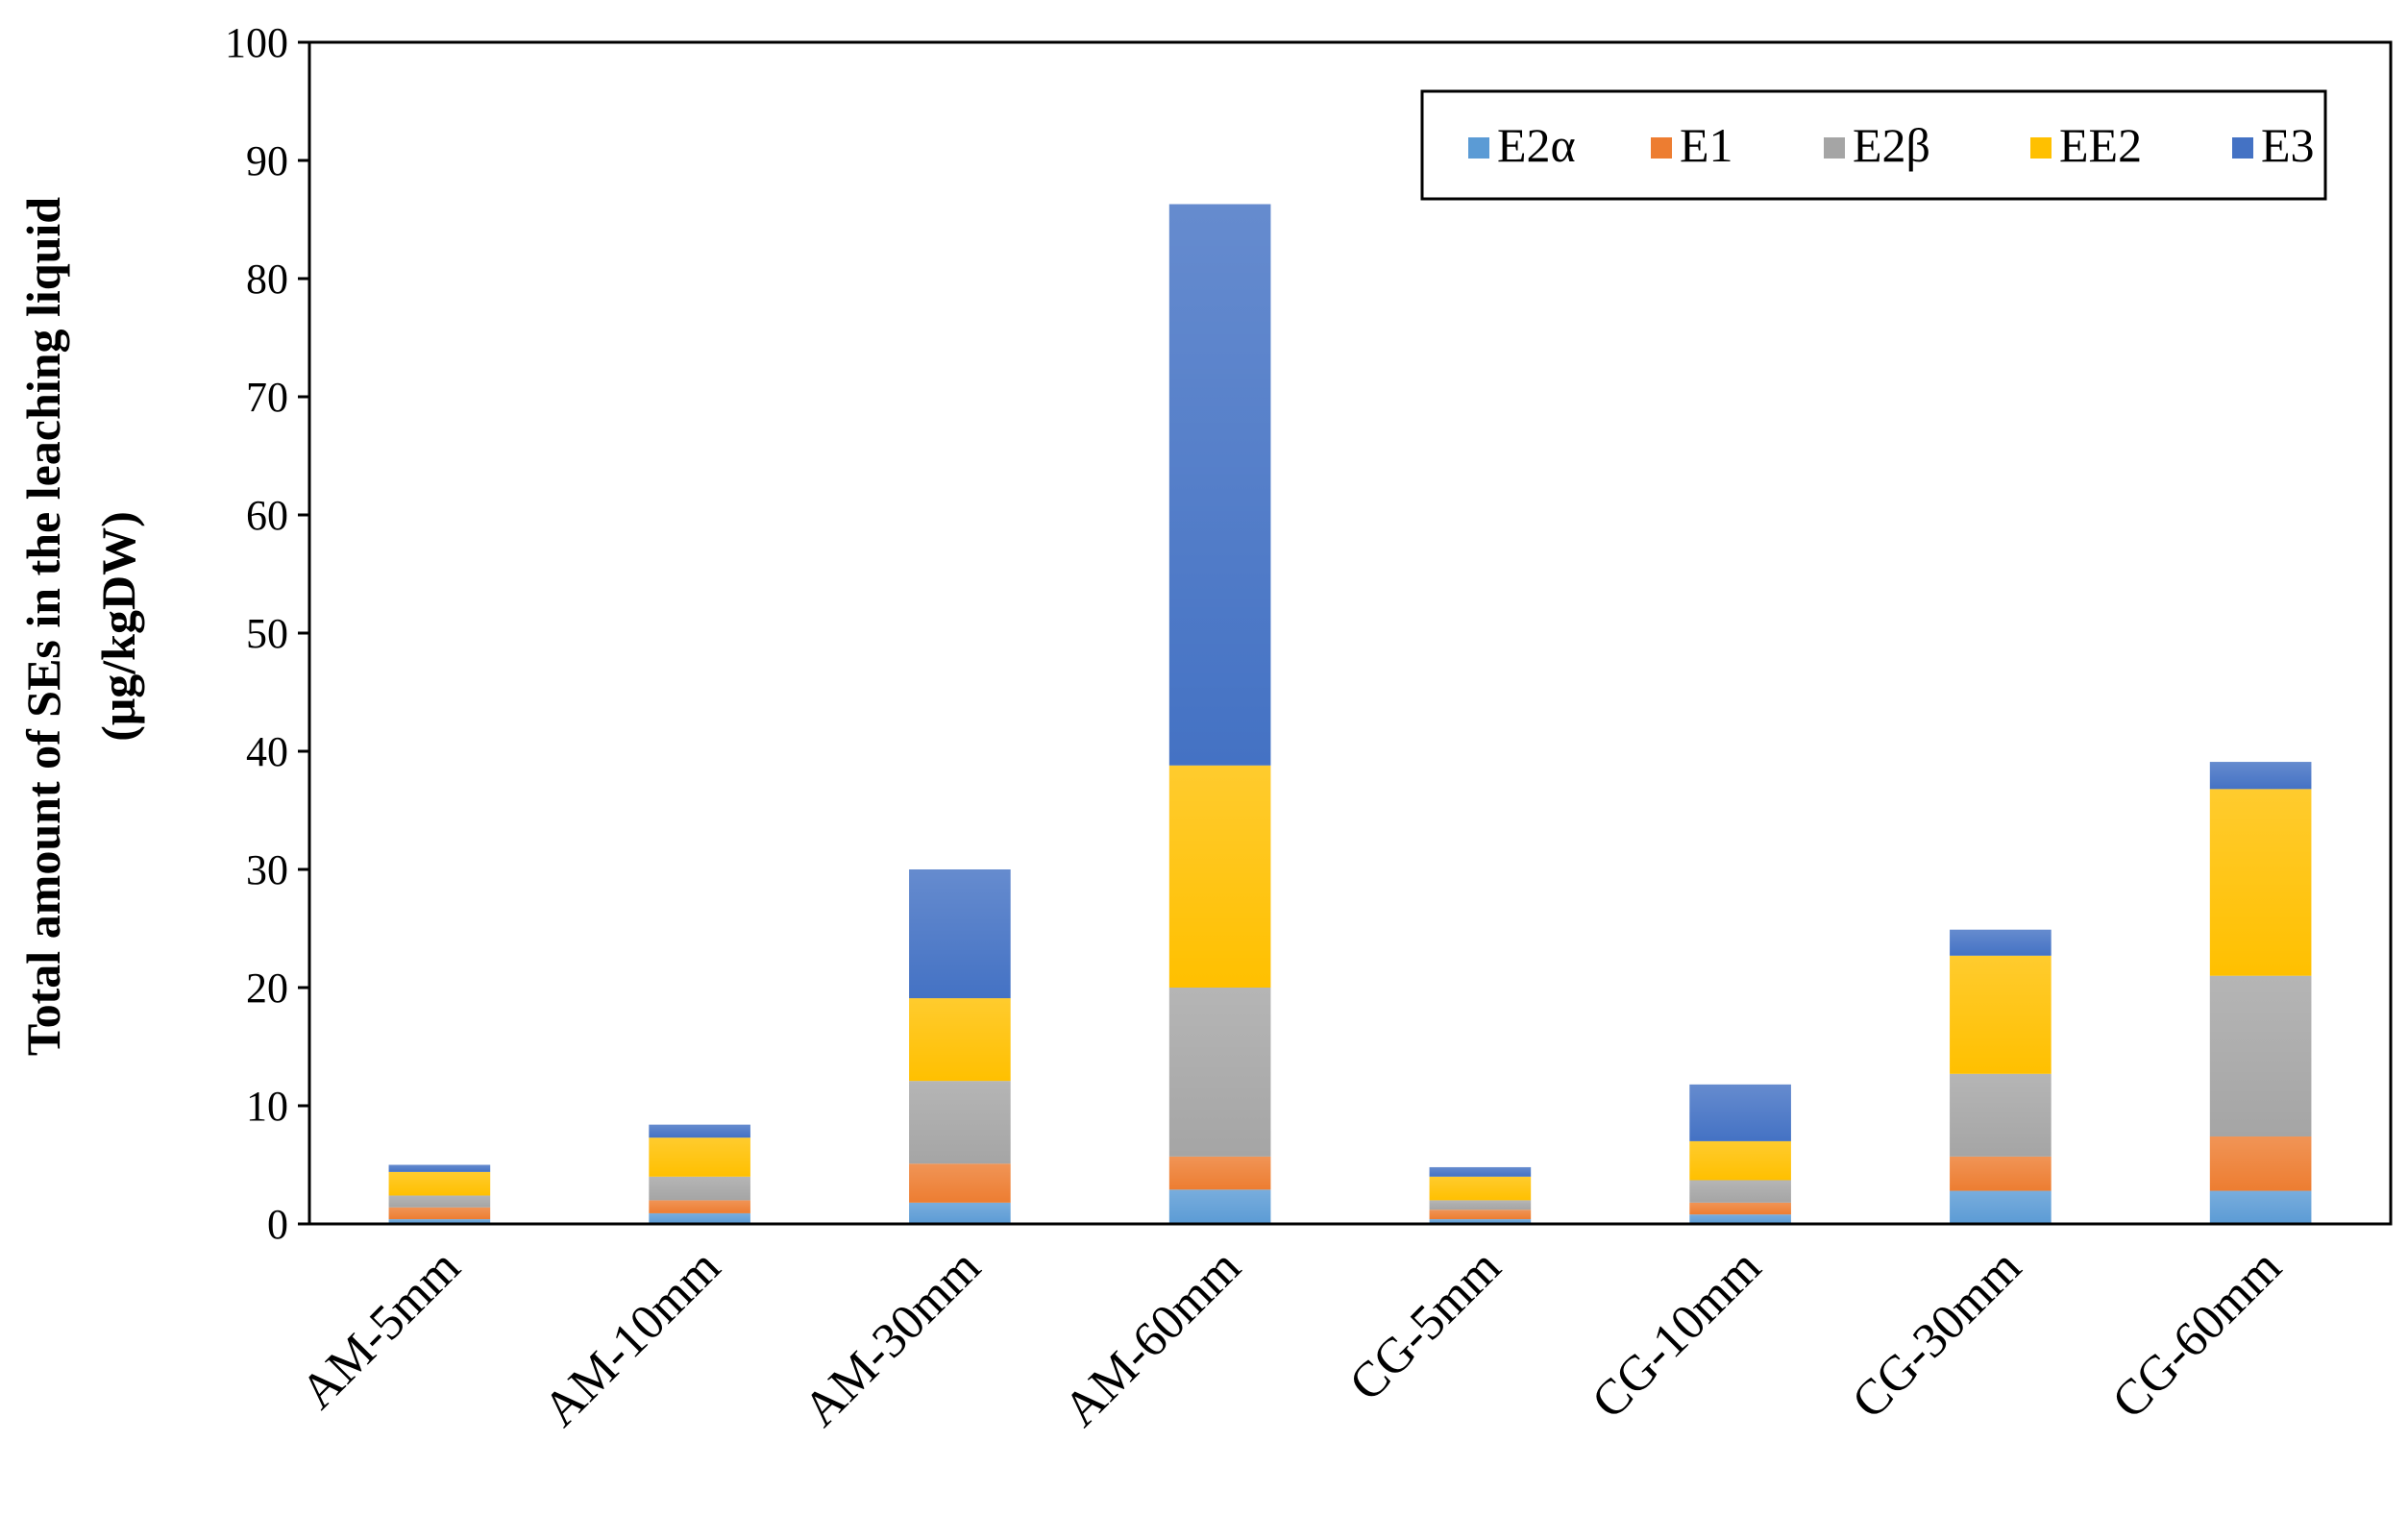 This screenshot has height=1515, width=2408. What do you see at coordinates (1834, 148) in the screenshot?
I see `legend-swatch-e2β` at bounding box center [1834, 148].